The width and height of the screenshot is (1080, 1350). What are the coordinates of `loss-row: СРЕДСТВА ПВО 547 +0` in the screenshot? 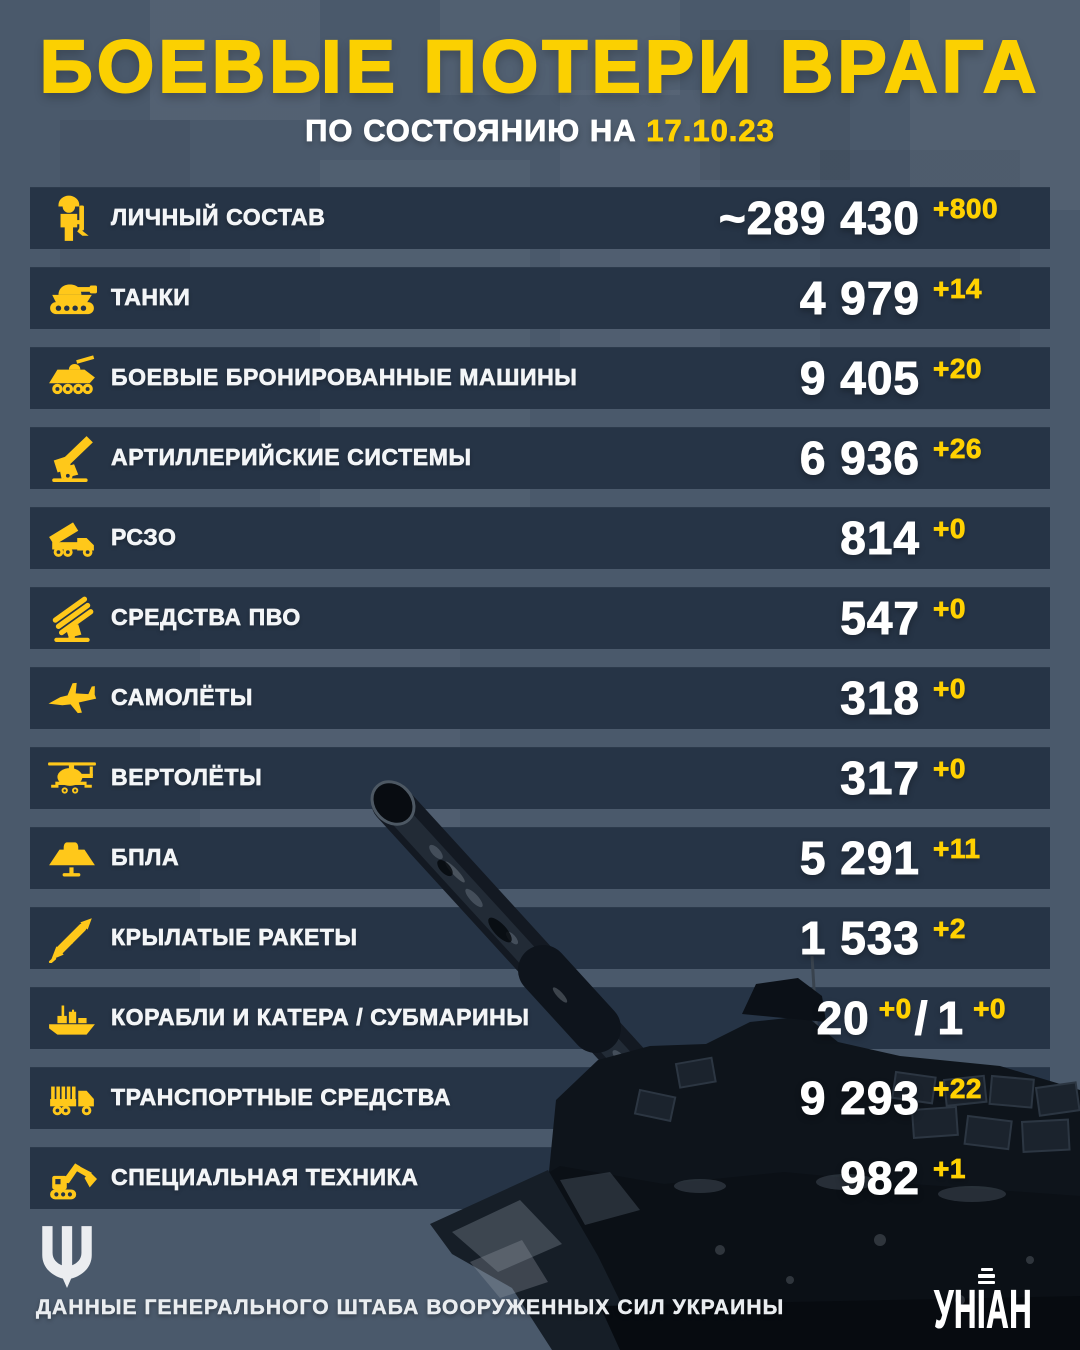 It's located at (540, 617).